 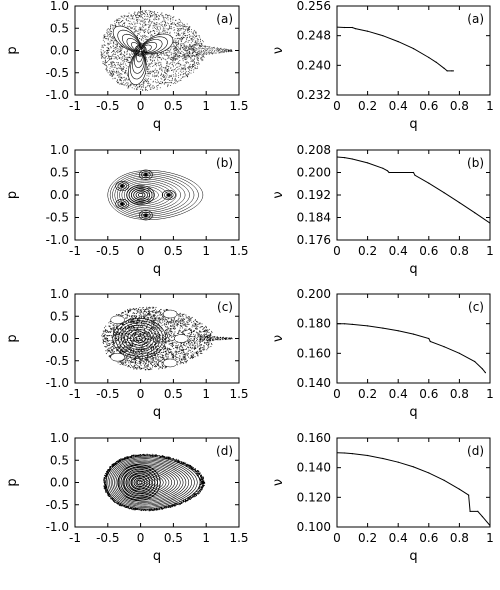 I want to click on y-tick-label: 0.176, so click(x=314, y=240).